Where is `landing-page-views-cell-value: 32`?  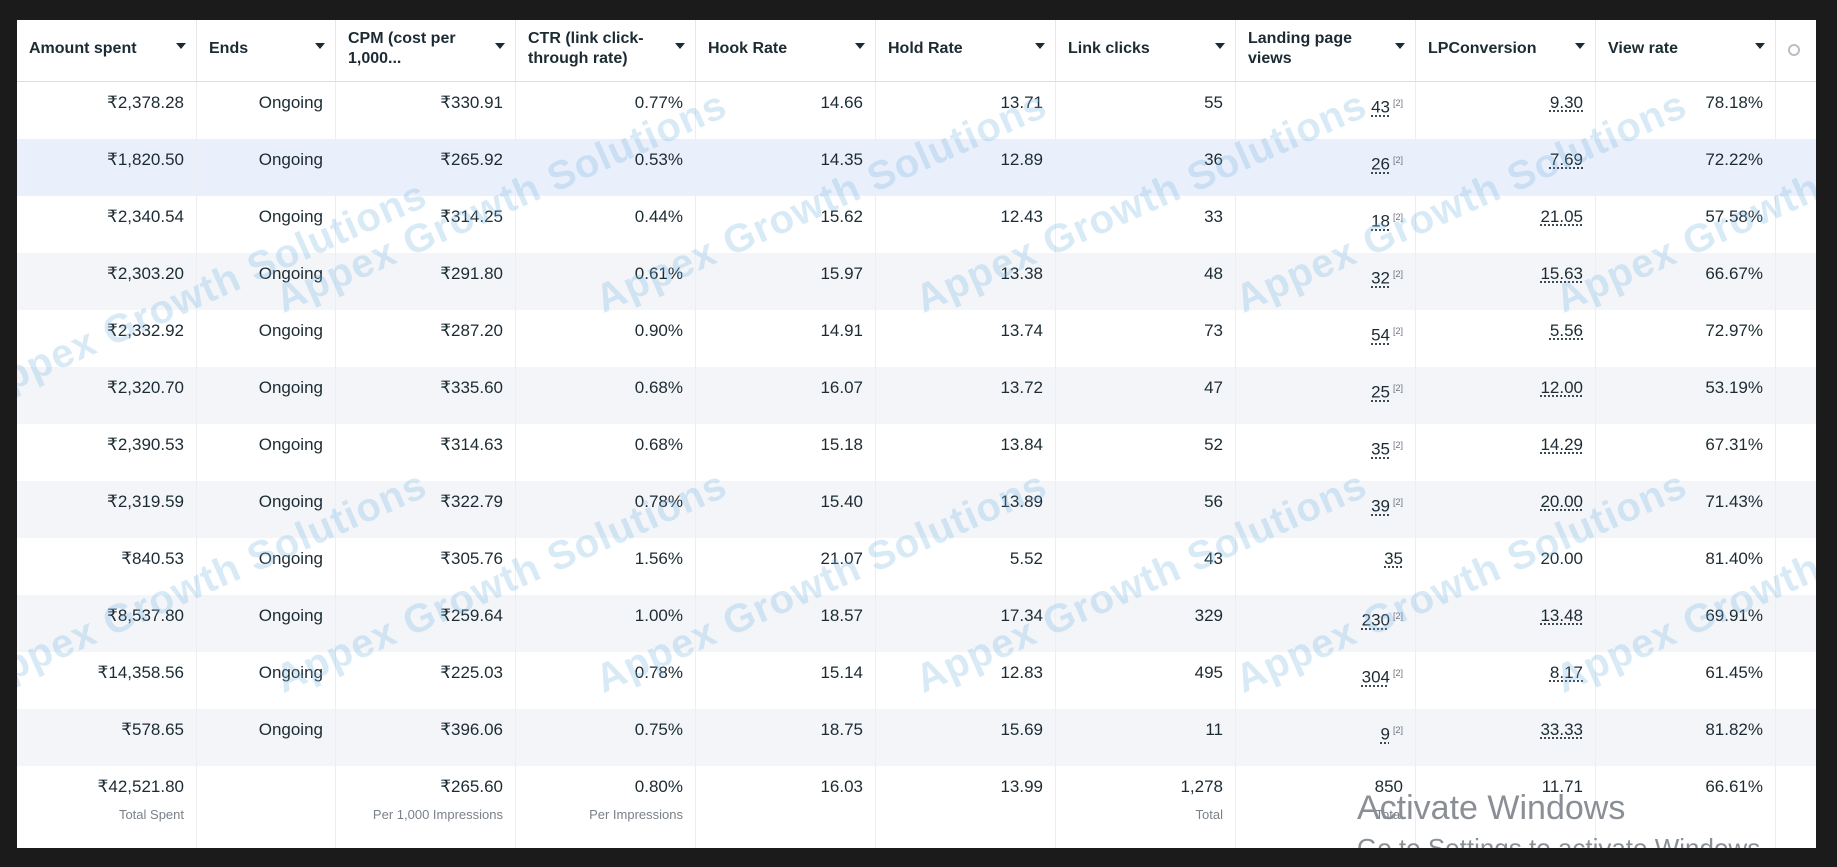 landing-page-views-cell-value: 32 is located at coordinates (1380, 278).